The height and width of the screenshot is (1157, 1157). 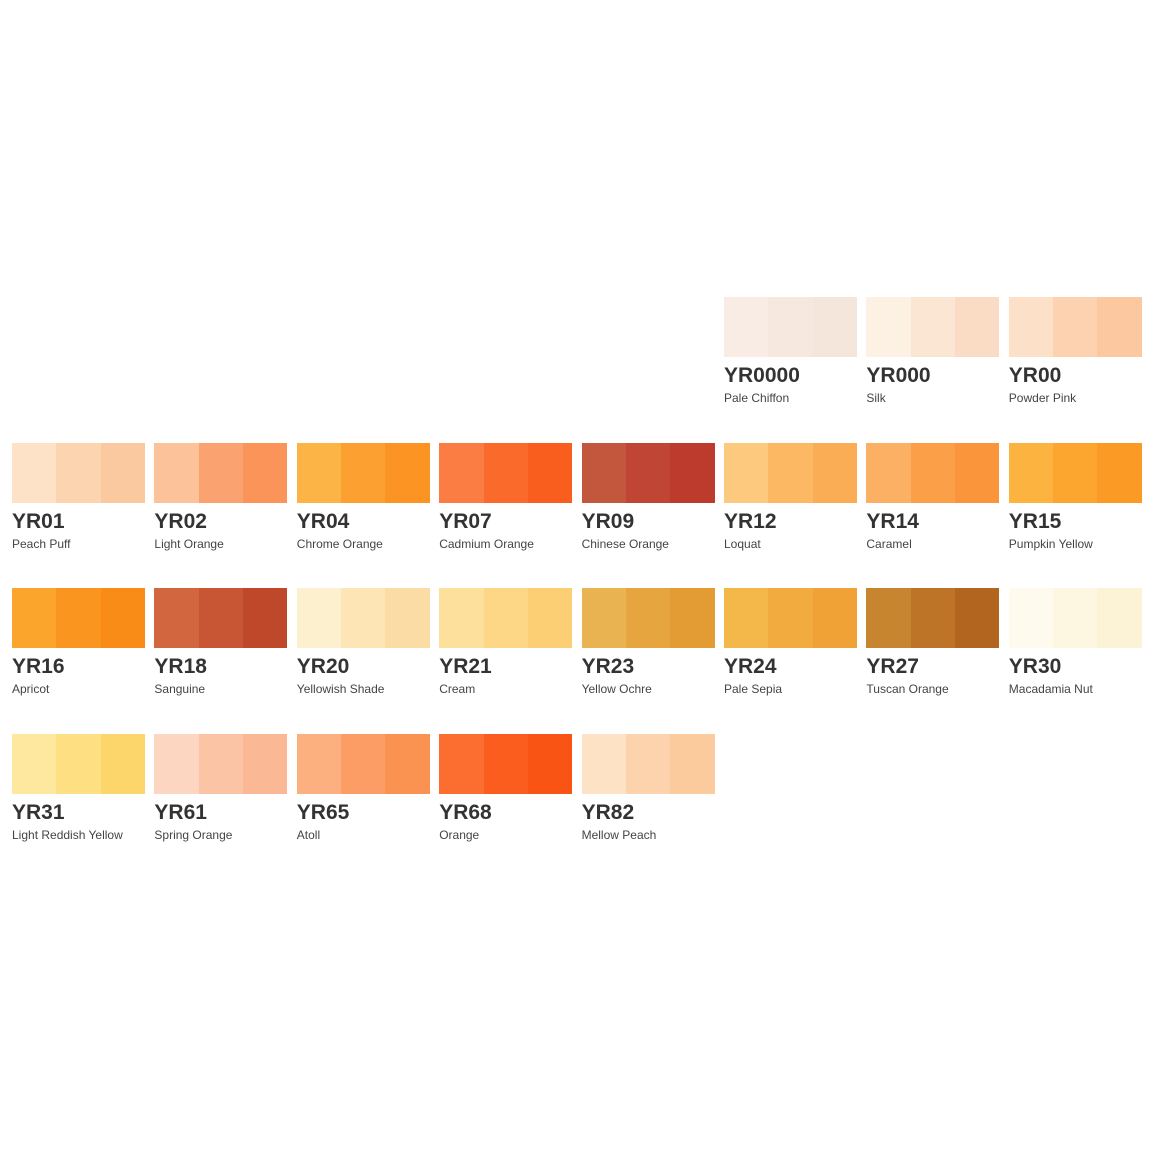 I want to click on swatch-name: Chrome Orange, so click(x=339, y=543).